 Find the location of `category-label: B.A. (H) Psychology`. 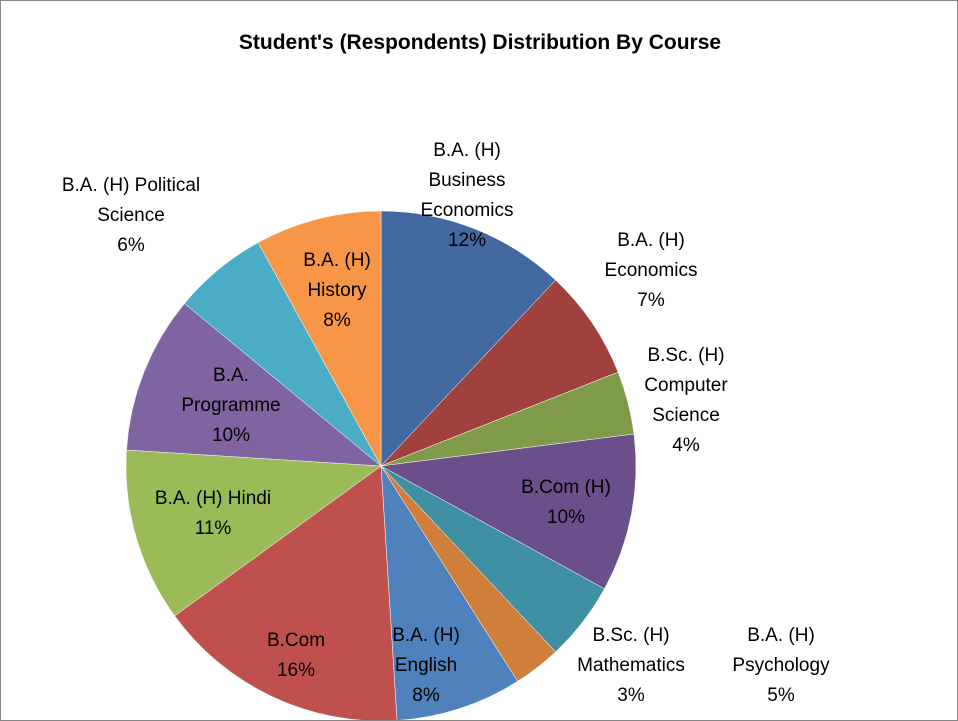

category-label: B.A. (H) Psychology is located at coordinates (781, 650).